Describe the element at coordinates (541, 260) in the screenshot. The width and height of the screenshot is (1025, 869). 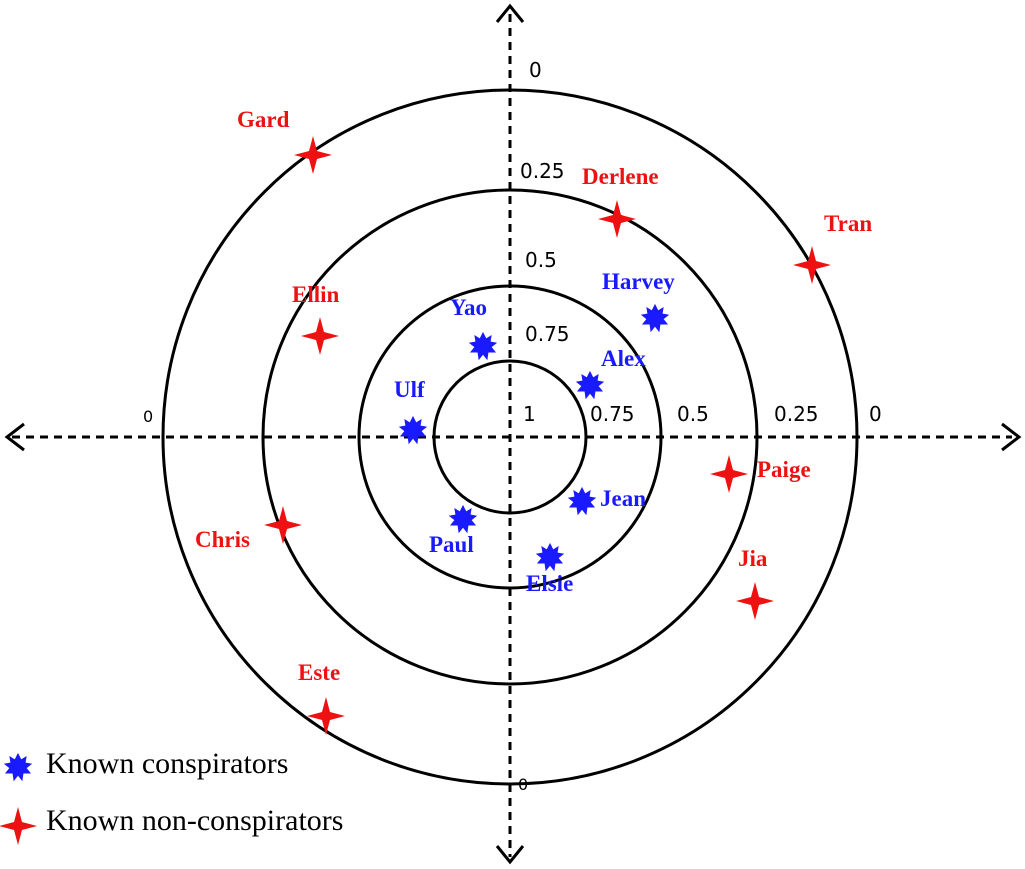
I see `tick-top-0.5: 0.5` at that location.